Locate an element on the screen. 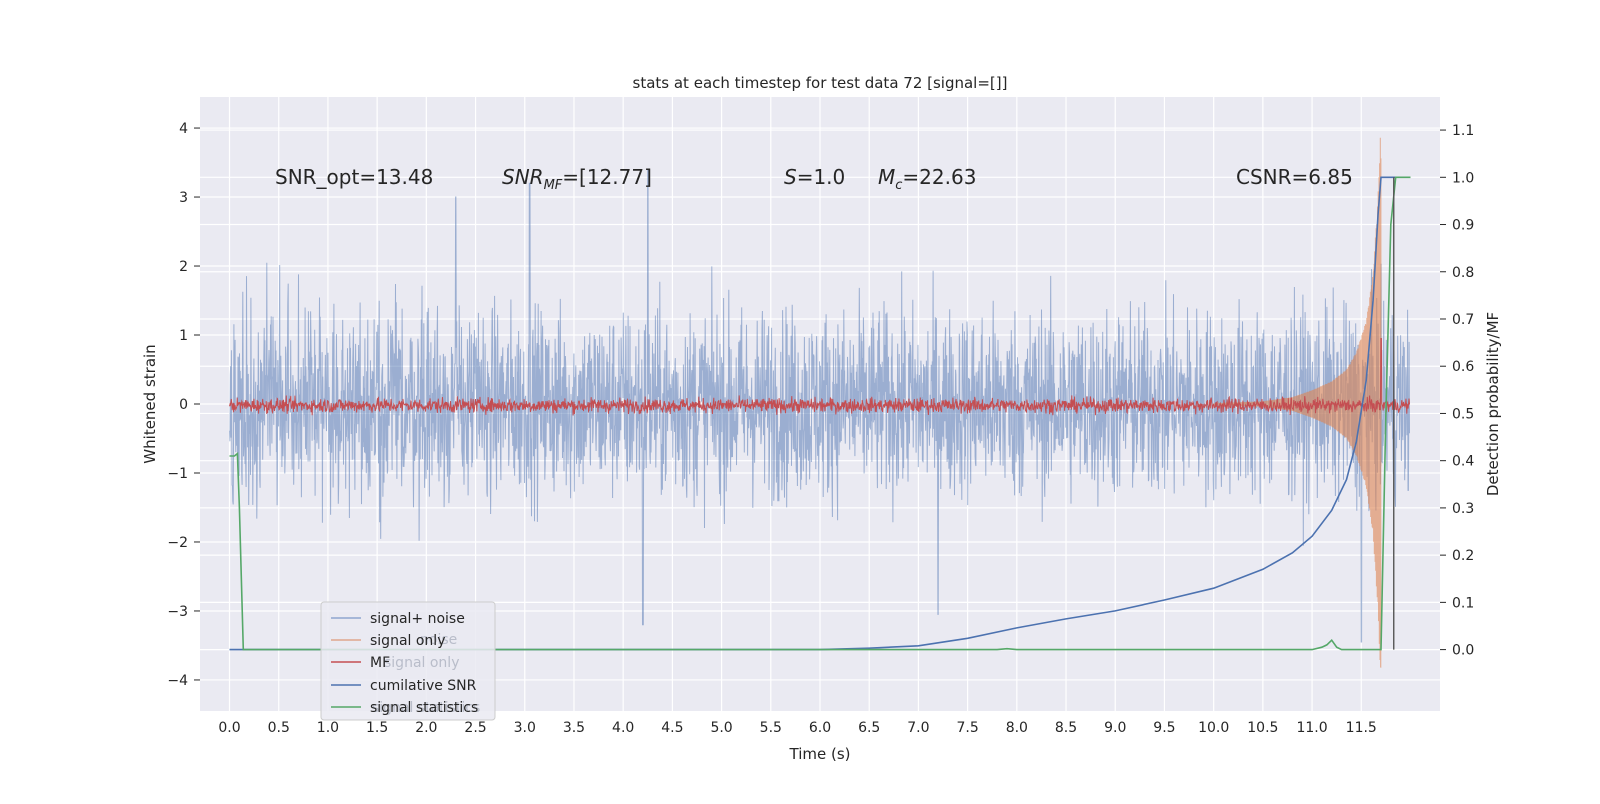  y-tick-label: 3 is located at coordinates (183, 198).